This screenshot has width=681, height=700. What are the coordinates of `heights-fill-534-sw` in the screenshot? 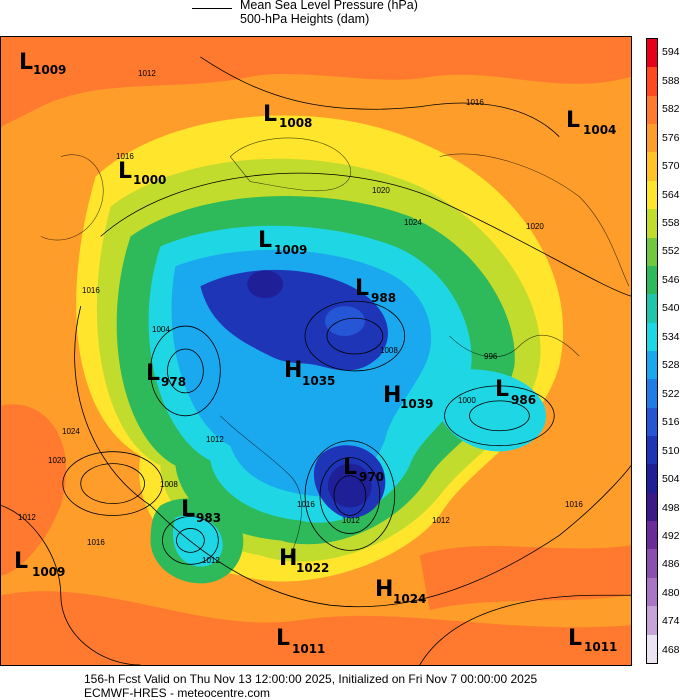 It's located at (197, 541).